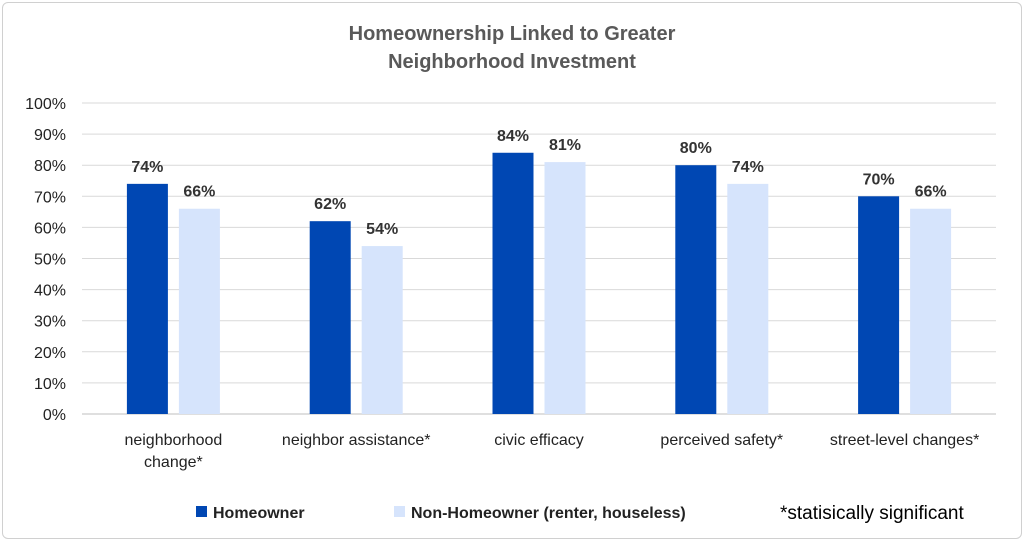 This screenshot has height=541, width=1024. What do you see at coordinates (50, 384) in the screenshot?
I see `y-tick-label: 10%` at bounding box center [50, 384].